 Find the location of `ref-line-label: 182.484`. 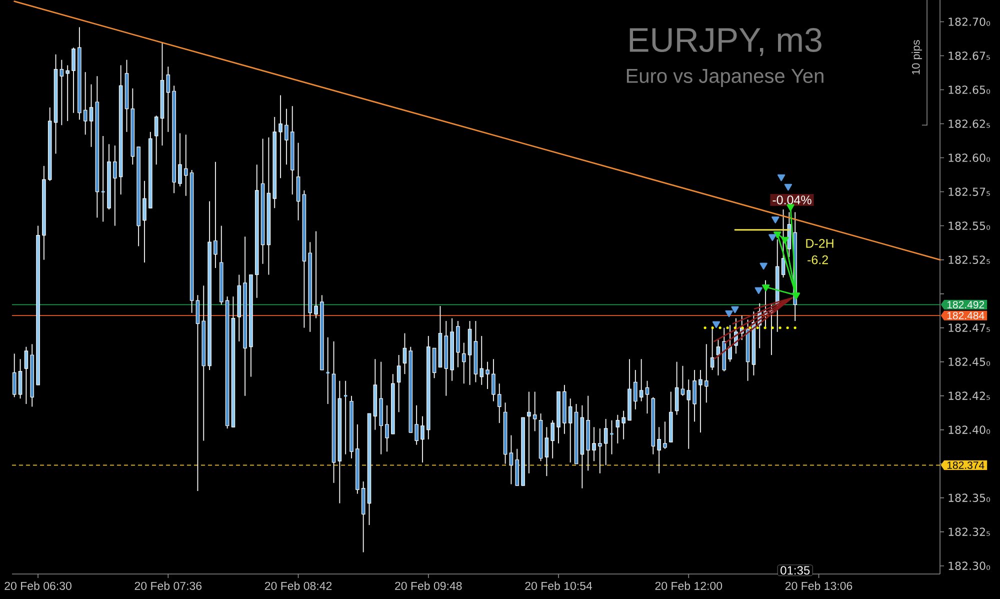

ref-line-label: 182.484 is located at coordinates (965, 316).